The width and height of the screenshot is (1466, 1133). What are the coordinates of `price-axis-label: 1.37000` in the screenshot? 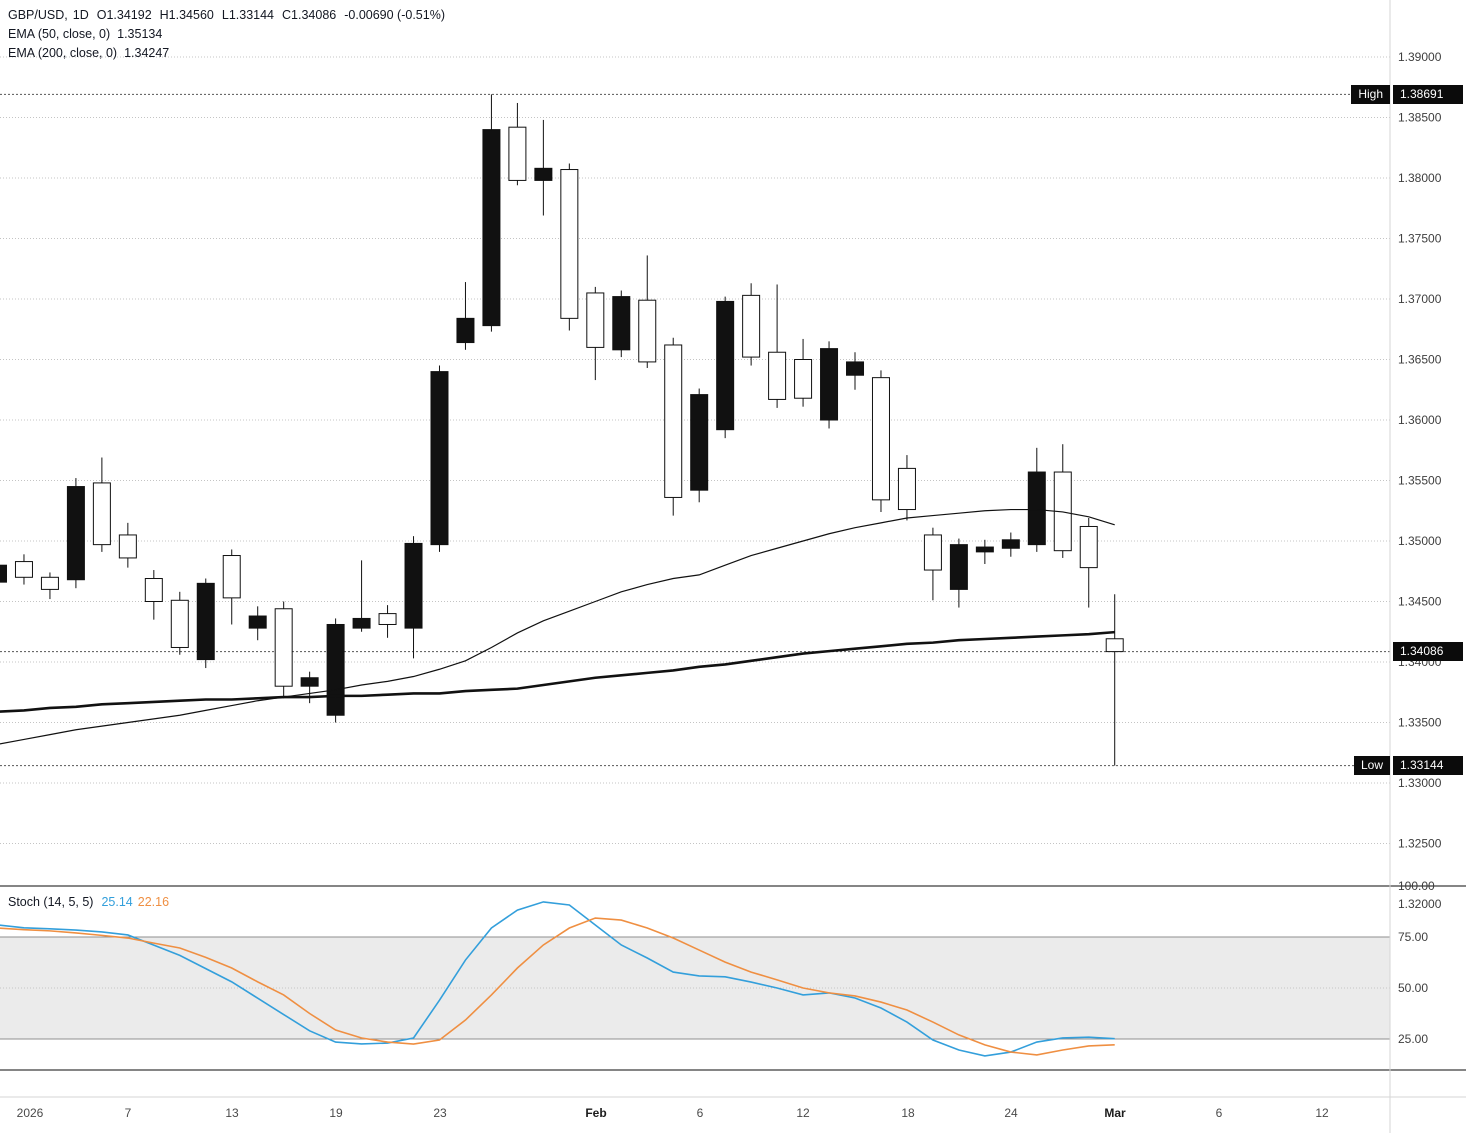 It's located at (1420, 299).